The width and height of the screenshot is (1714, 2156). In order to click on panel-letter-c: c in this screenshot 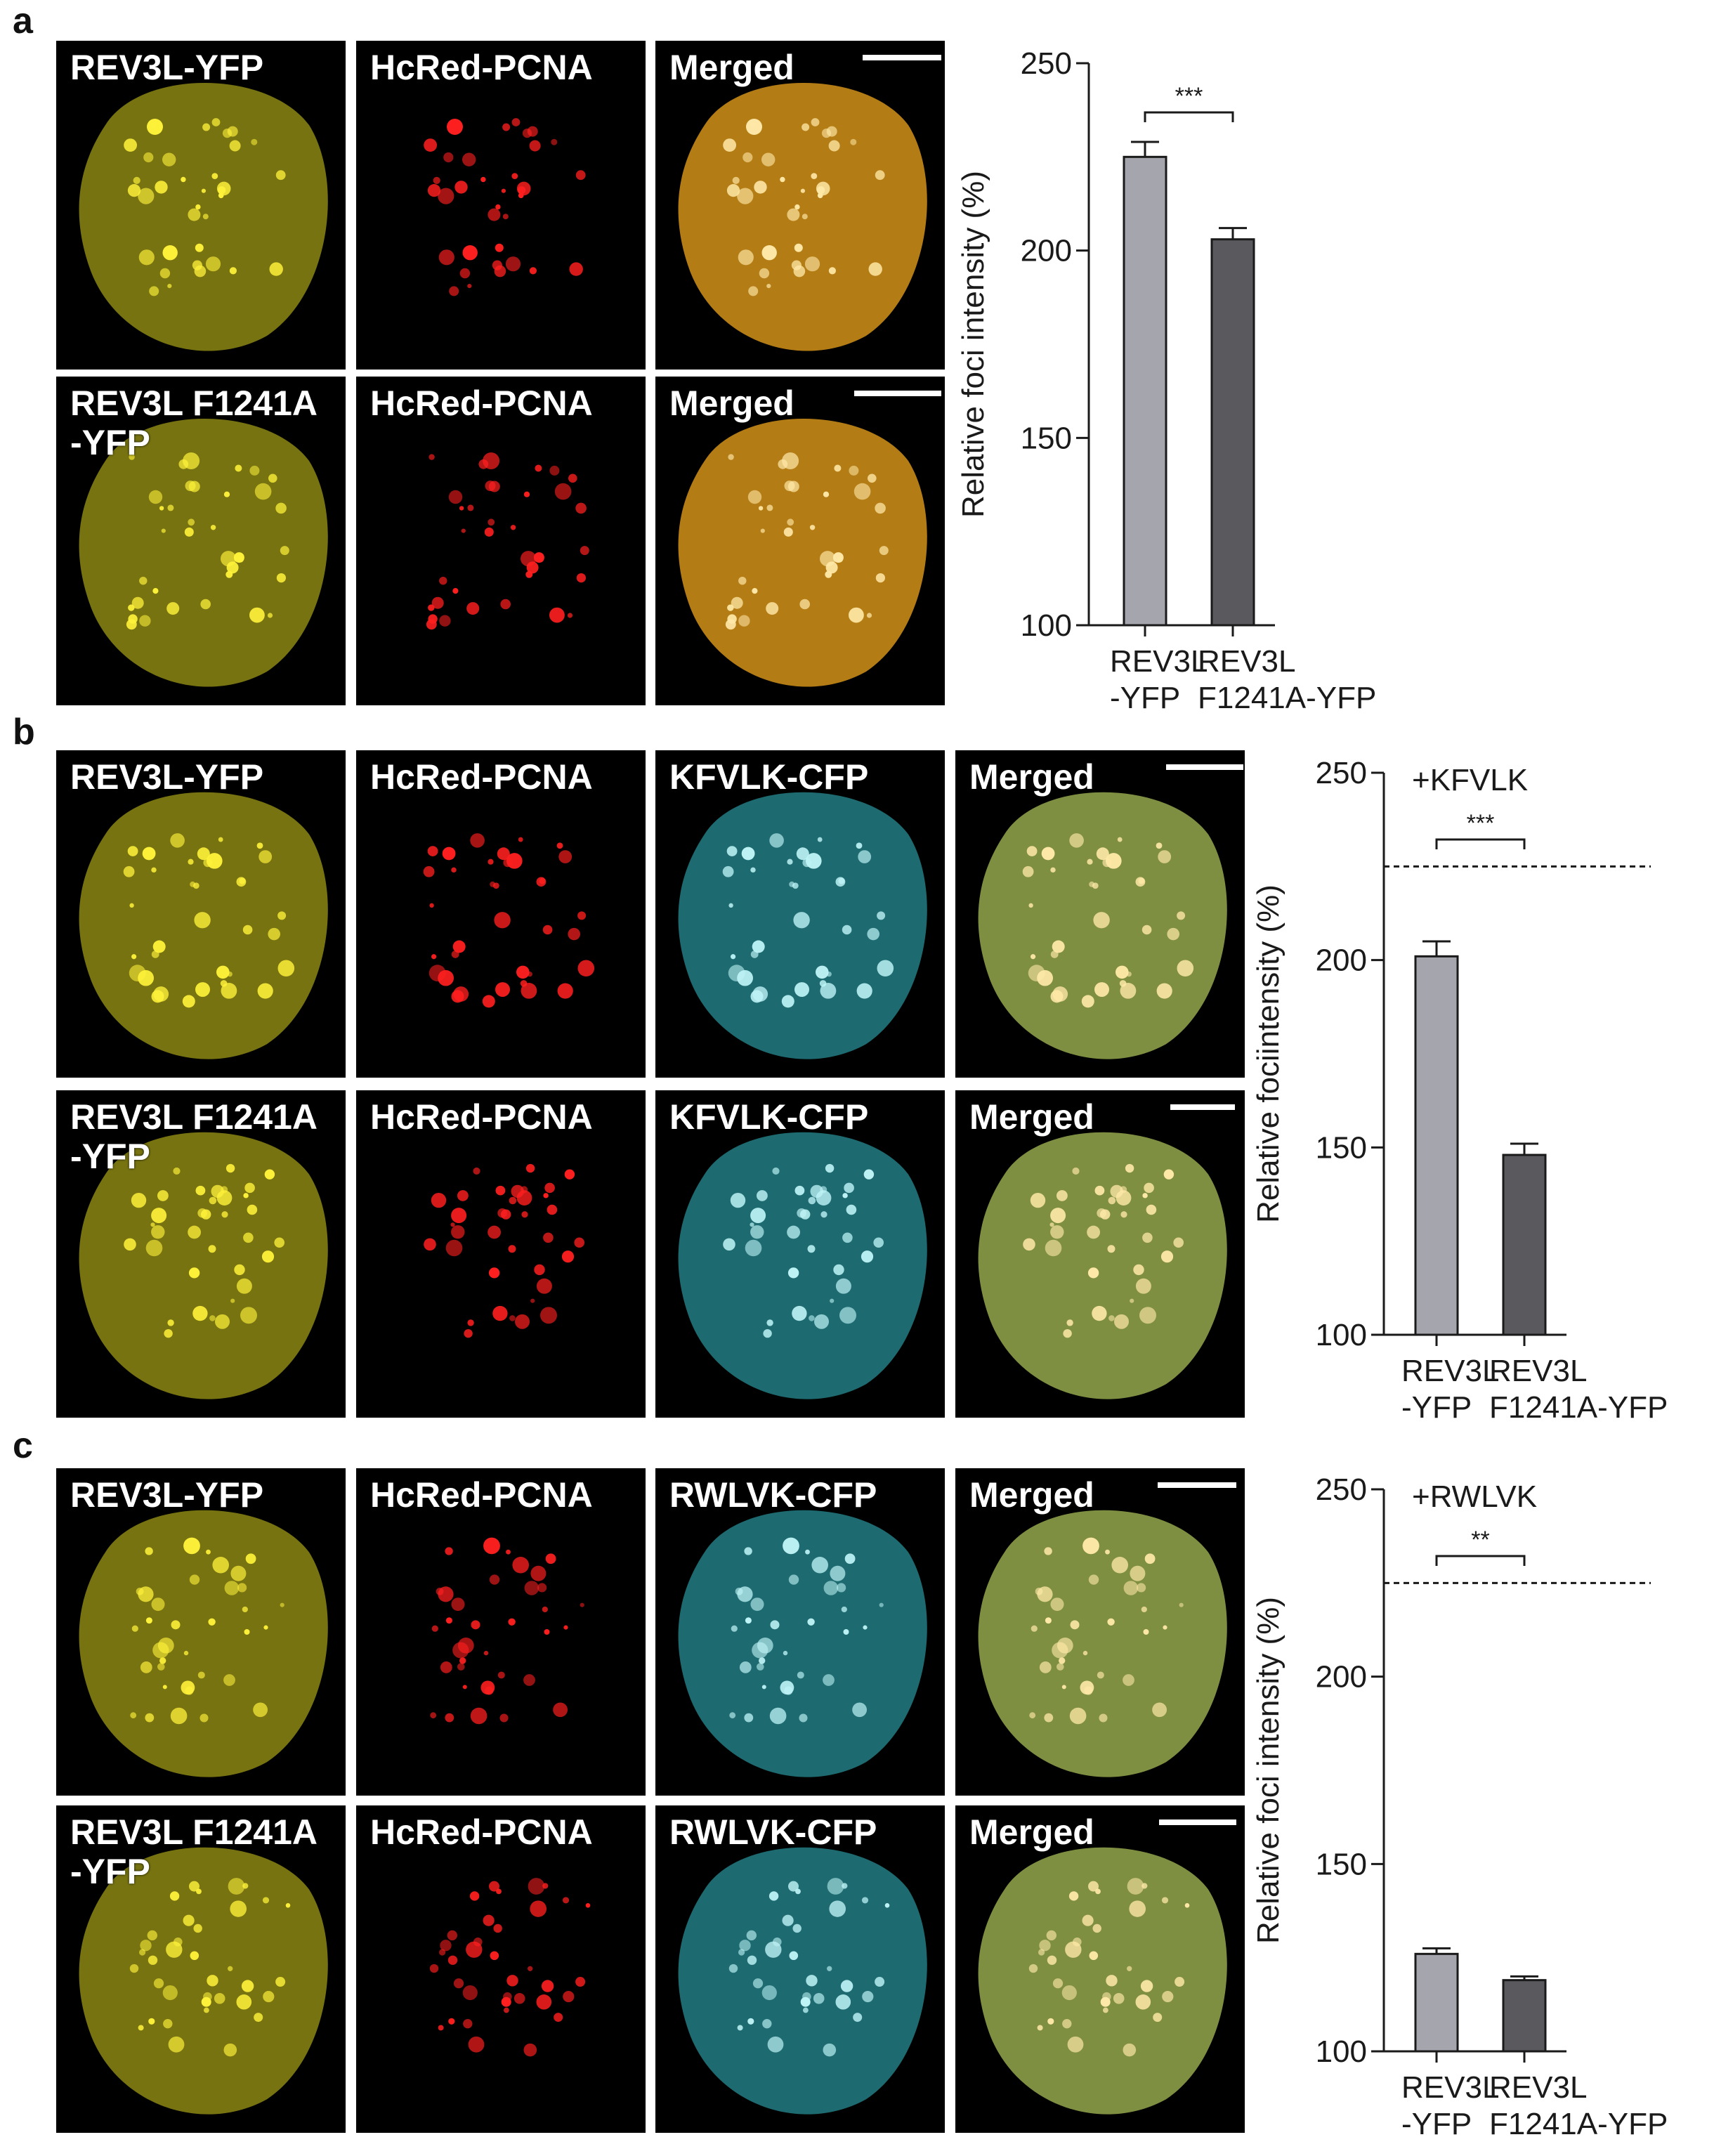, I will do `click(23, 1445)`.